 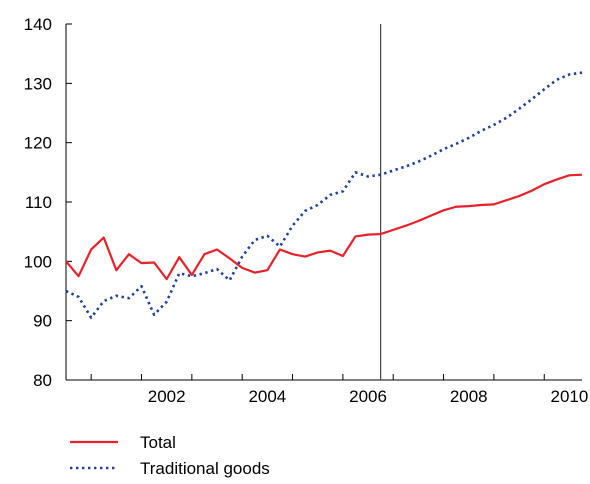 What do you see at coordinates (38, 261) in the screenshot?
I see `y-tick-label: 100` at bounding box center [38, 261].